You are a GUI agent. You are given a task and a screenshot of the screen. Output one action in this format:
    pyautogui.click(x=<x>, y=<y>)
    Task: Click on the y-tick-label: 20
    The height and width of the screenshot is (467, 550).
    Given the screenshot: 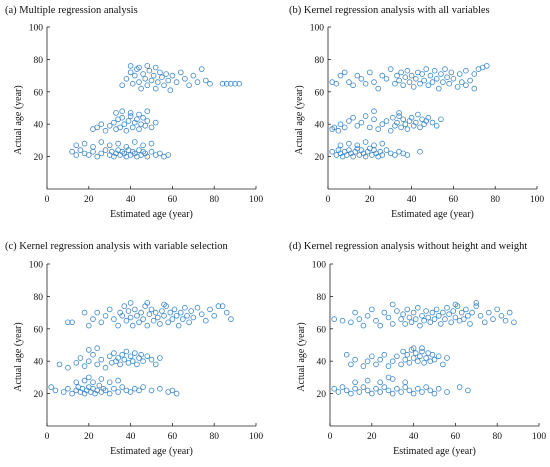 What is the action you would take?
    pyautogui.click(x=39, y=395)
    